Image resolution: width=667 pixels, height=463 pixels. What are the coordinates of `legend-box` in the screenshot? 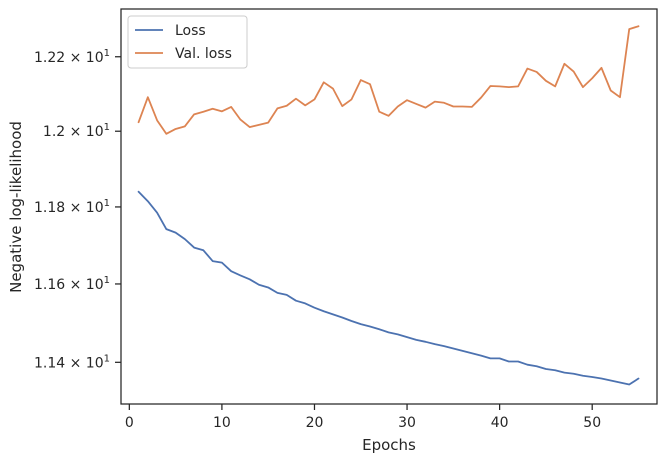 It's located at (187, 42).